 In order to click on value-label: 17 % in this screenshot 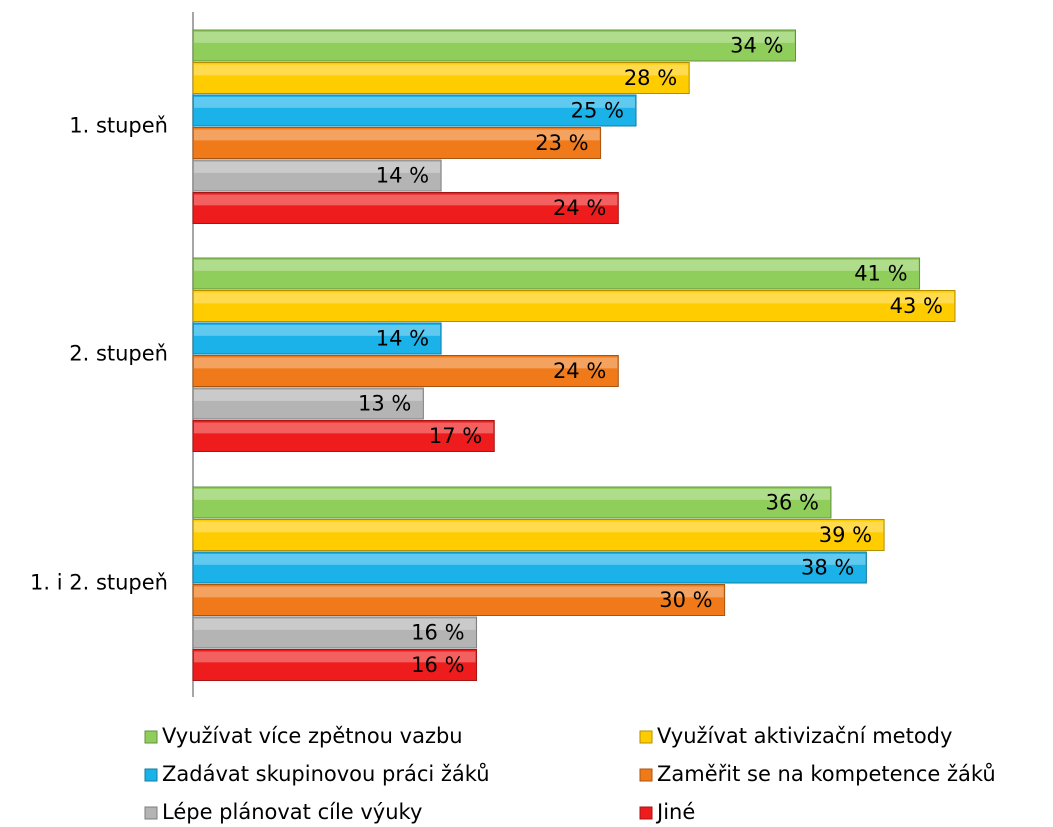, I will do `click(455, 436)`.